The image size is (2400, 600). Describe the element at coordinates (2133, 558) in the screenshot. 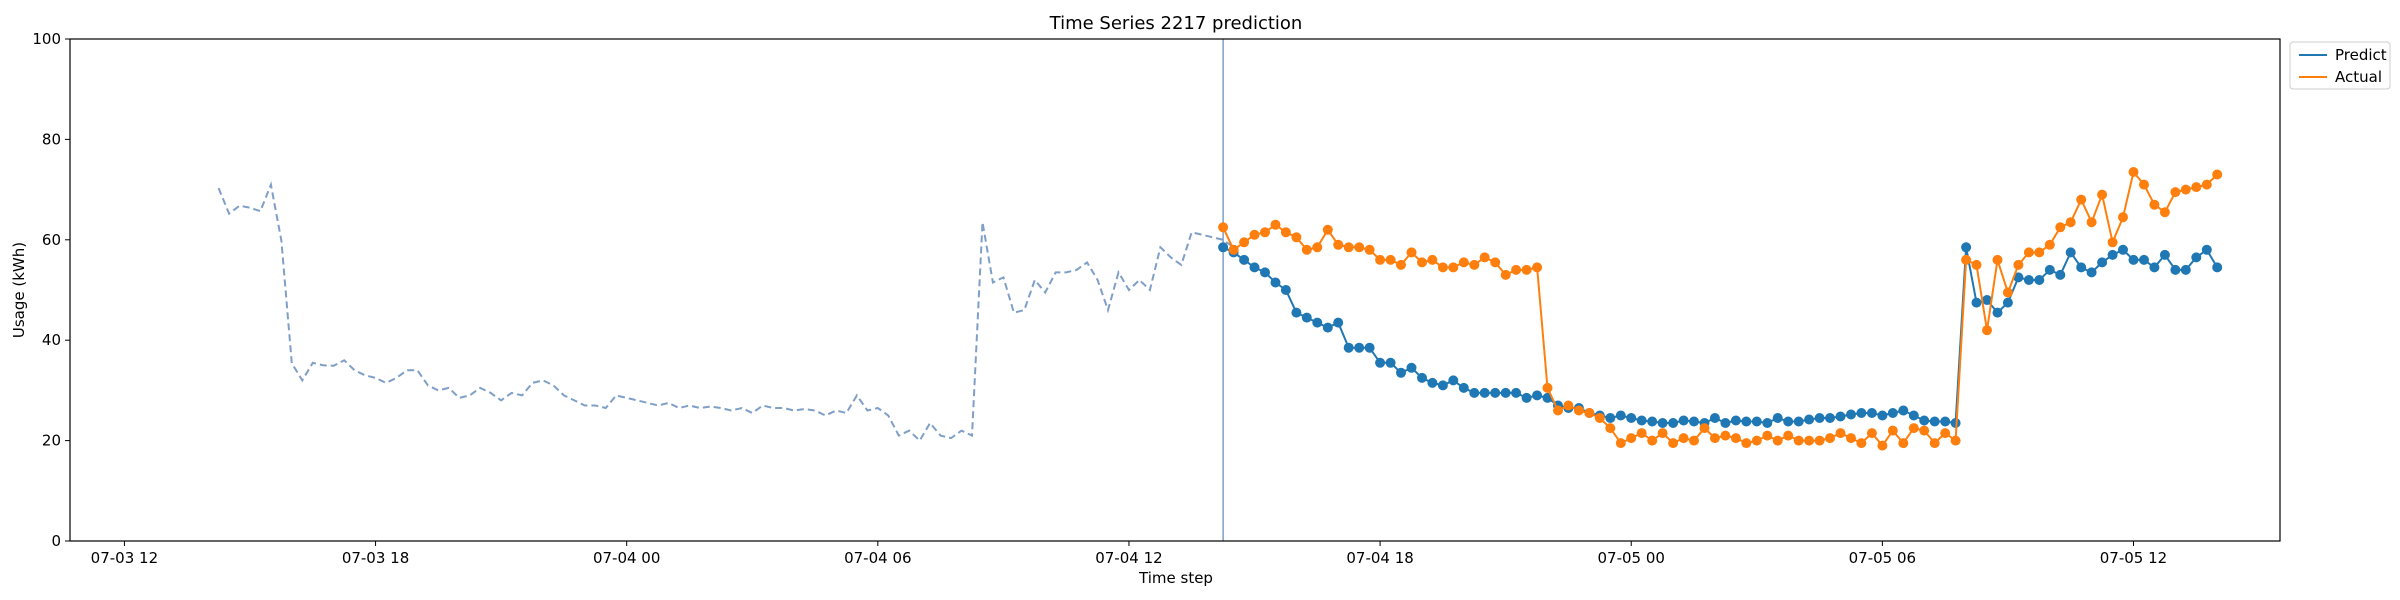

I see `x-tick-label-8: 07-05 12` at that location.